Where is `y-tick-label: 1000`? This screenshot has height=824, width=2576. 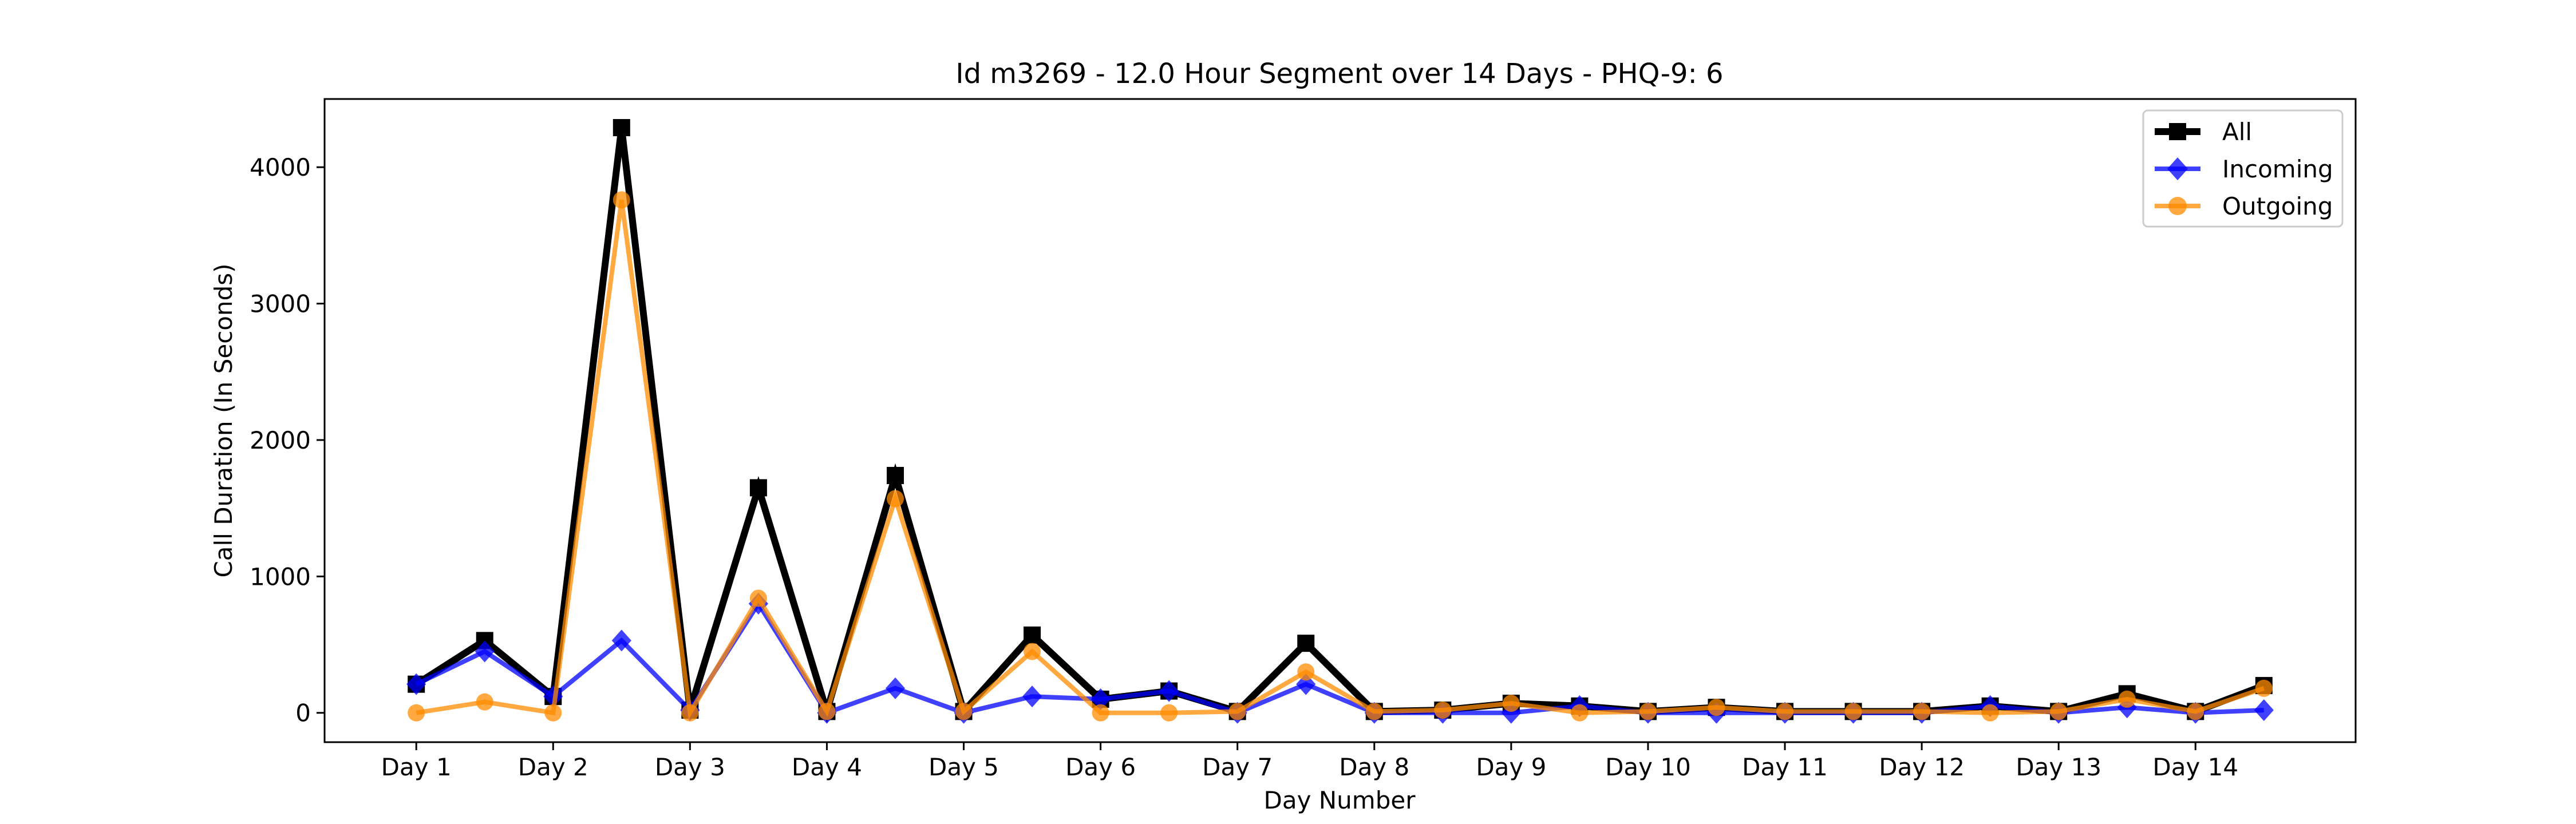 y-tick-label: 1000 is located at coordinates (280, 576).